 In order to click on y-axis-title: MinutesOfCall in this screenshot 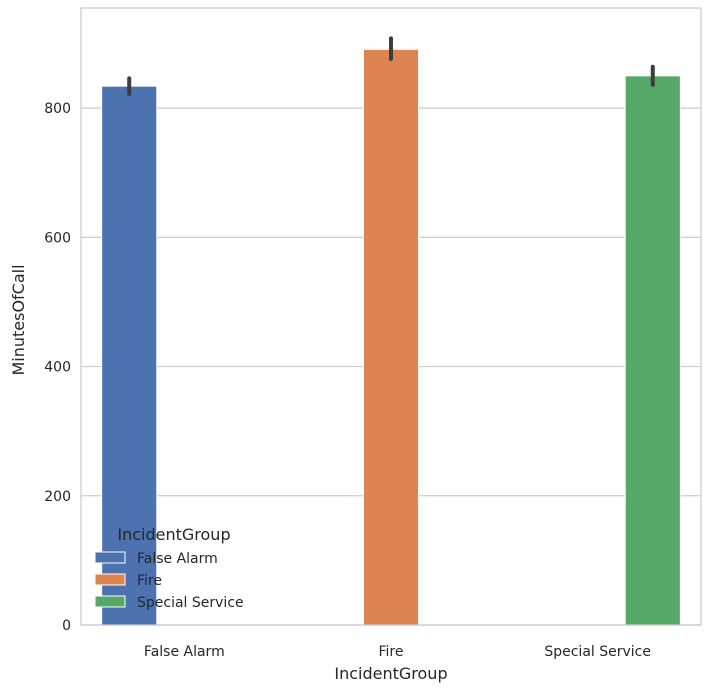, I will do `click(18, 319)`.